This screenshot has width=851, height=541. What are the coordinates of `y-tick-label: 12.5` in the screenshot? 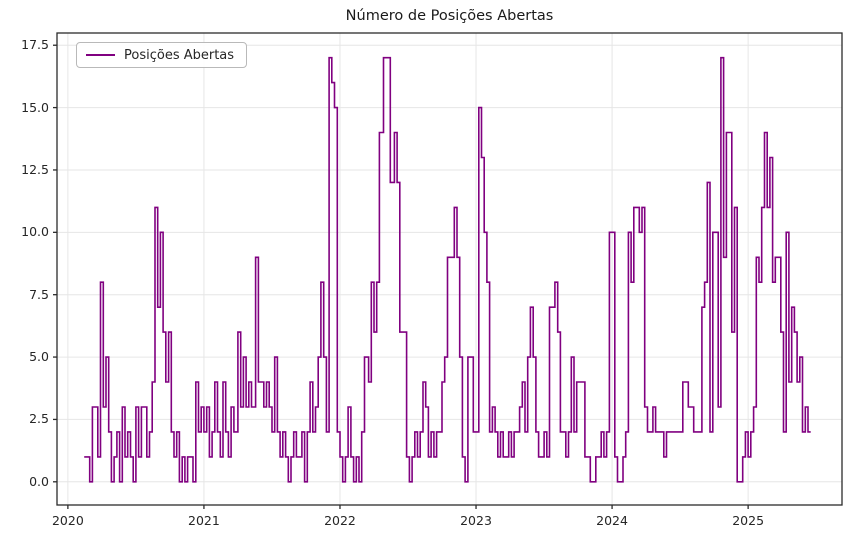 It's located at (35, 169).